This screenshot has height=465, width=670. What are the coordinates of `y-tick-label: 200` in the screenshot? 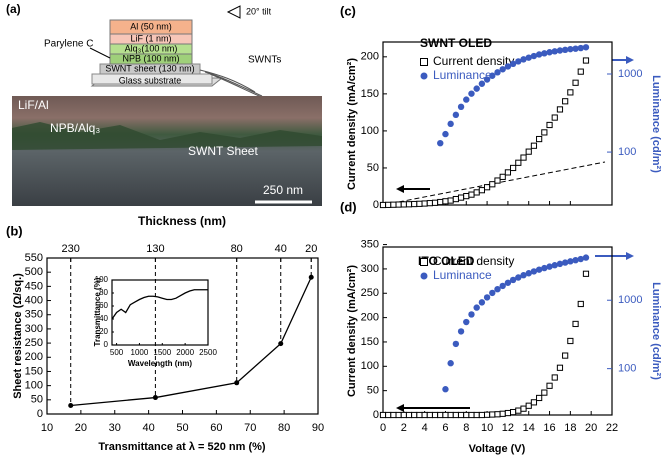 It's located at (370, 318).